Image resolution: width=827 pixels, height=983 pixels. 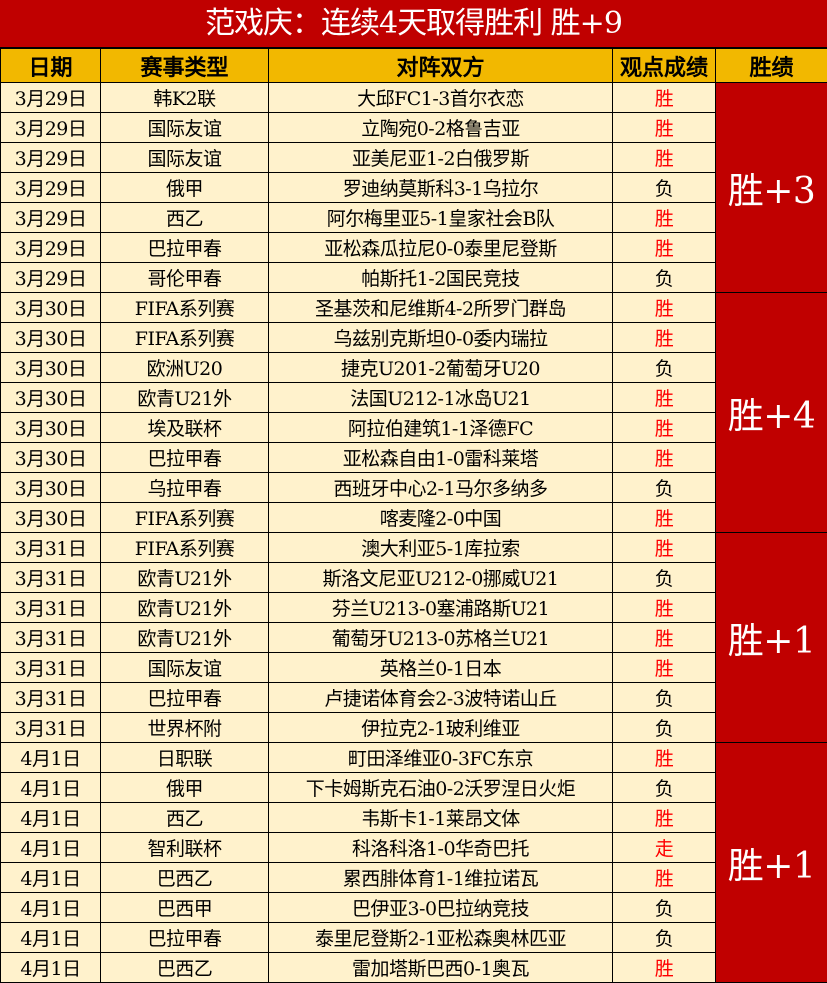 What do you see at coordinates (184, 757) in the screenshot?
I see `league-cell: 日职联` at bounding box center [184, 757].